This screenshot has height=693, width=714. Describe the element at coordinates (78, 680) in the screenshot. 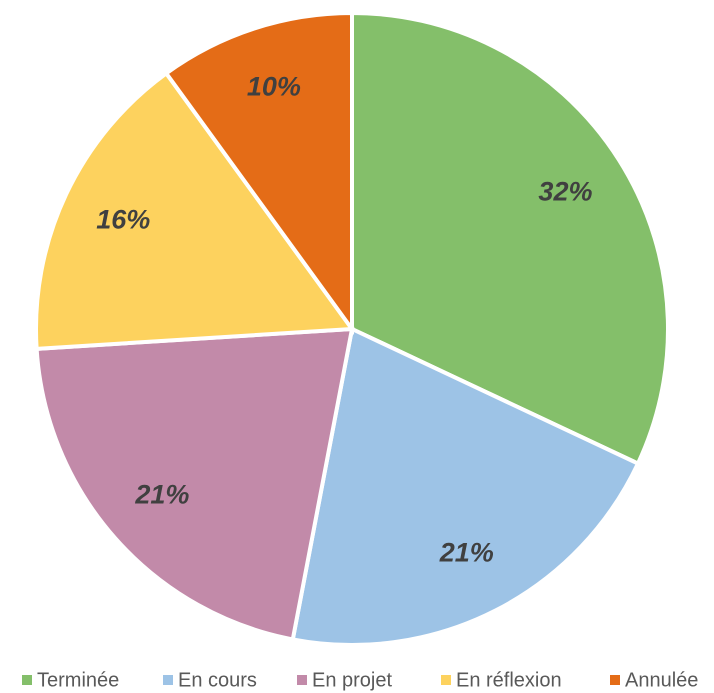

I see `legend-label: Terminée` at that location.